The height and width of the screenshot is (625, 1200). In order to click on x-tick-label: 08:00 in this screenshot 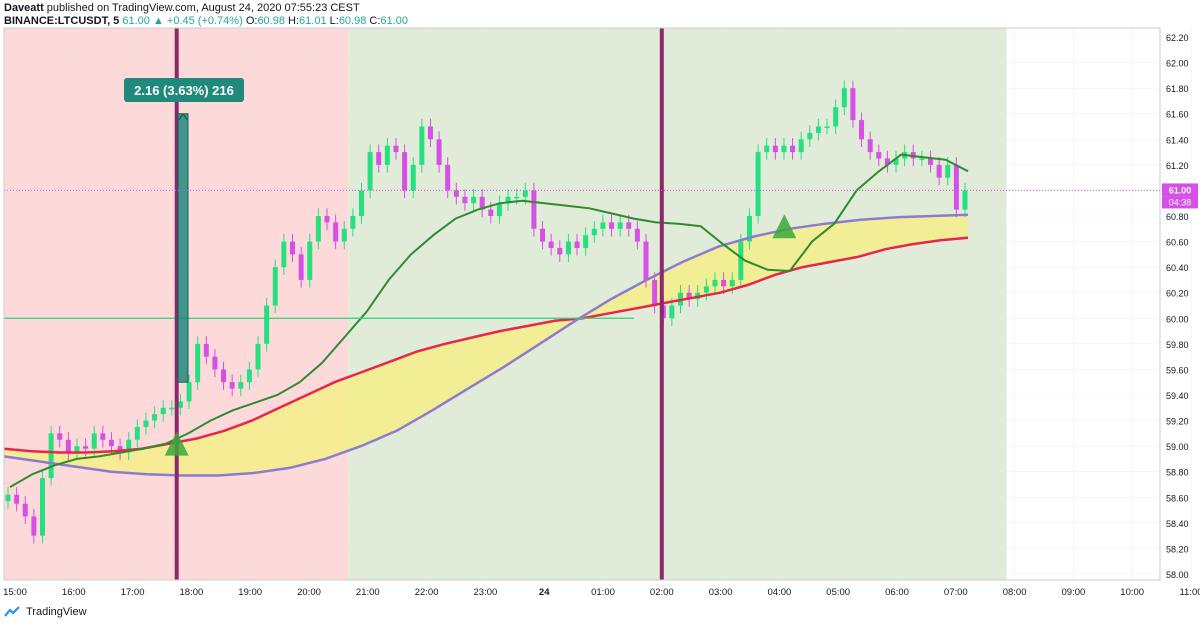, I will do `click(1015, 592)`.